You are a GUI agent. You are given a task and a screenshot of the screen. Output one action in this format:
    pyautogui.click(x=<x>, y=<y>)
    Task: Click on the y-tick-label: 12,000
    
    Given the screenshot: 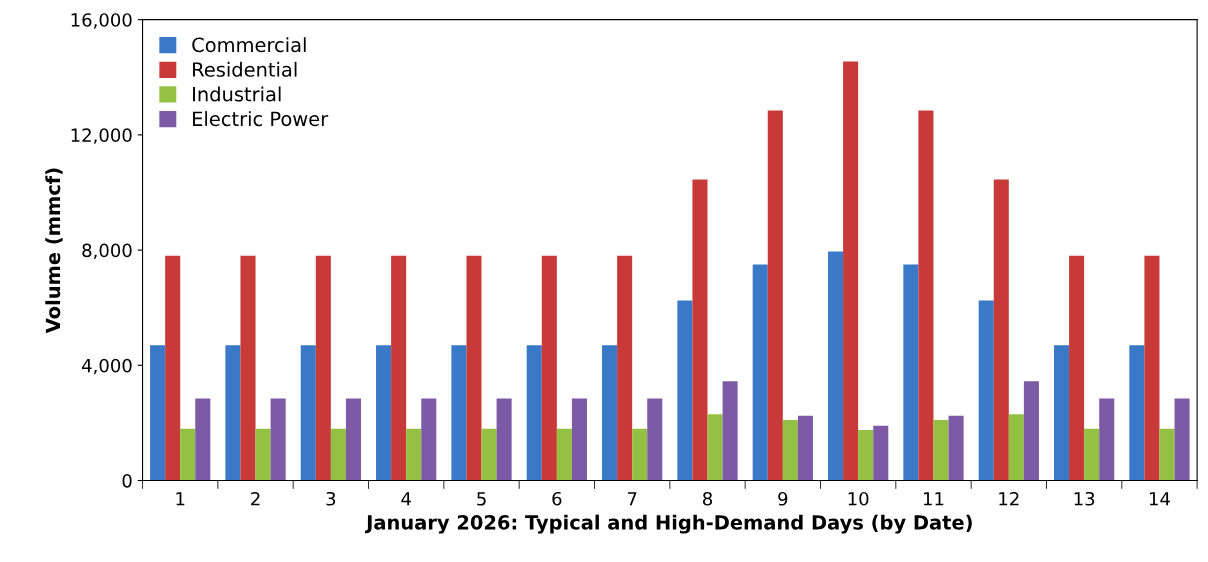 What is the action you would take?
    pyautogui.click(x=101, y=136)
    